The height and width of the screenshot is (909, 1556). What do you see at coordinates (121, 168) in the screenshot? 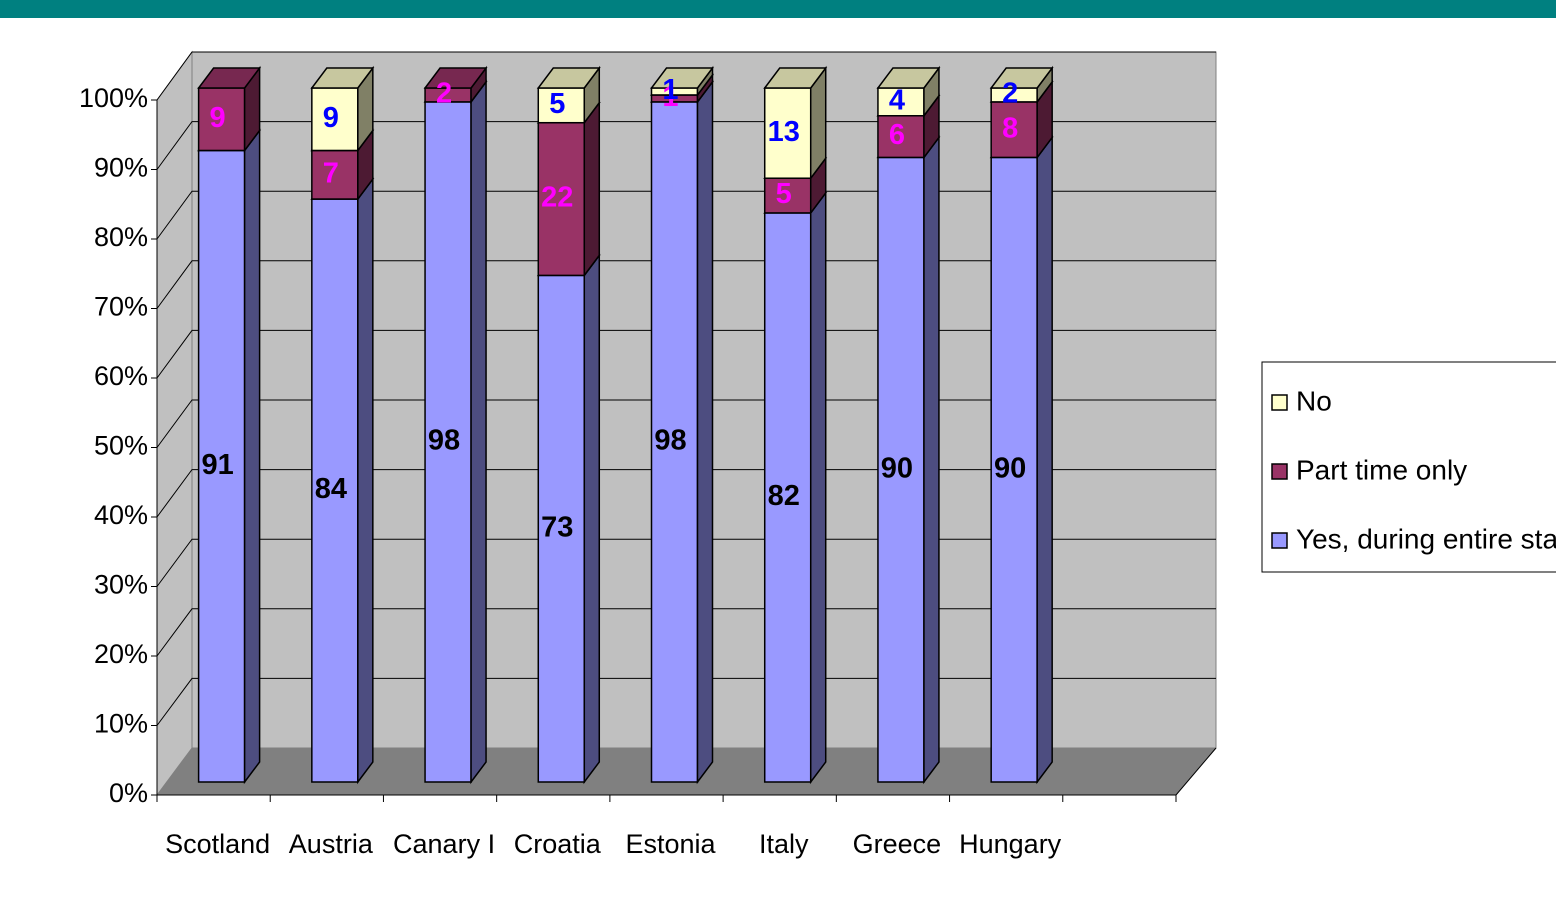
I see `y-tick-label: 90%` at bounding box center [121, 168].